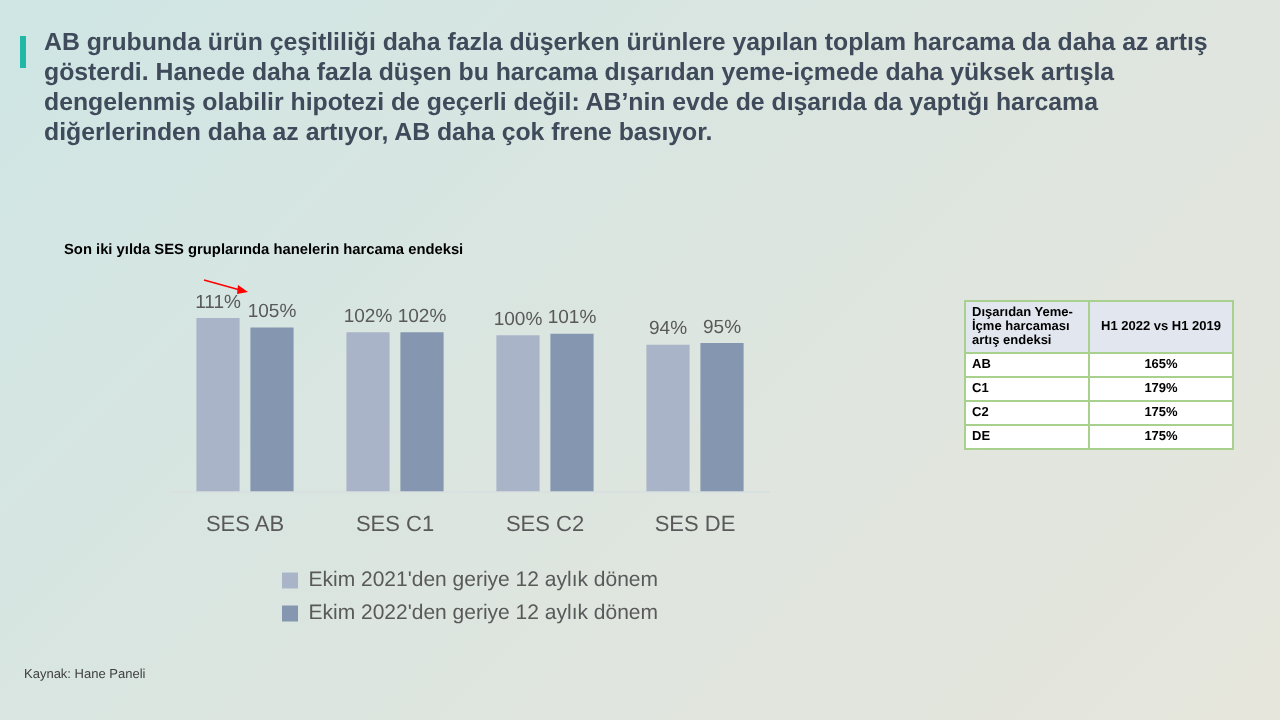  Describe the element at coordinates (218, 302) in the screenshot. I see `data-label: 111%` at that location.